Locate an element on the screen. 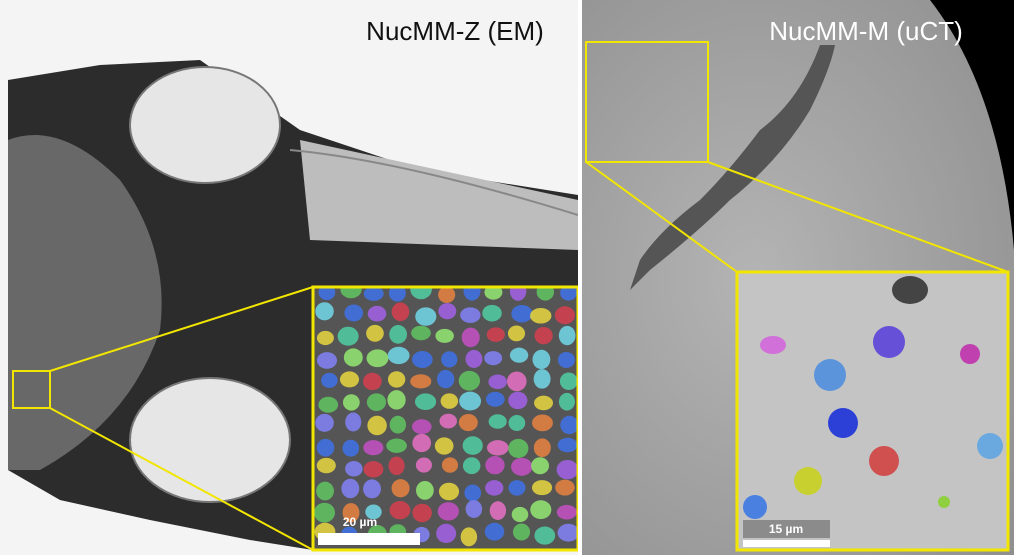 This screenshot has width=1014, height=555. muscle-band is located at coordinates (439, 195).